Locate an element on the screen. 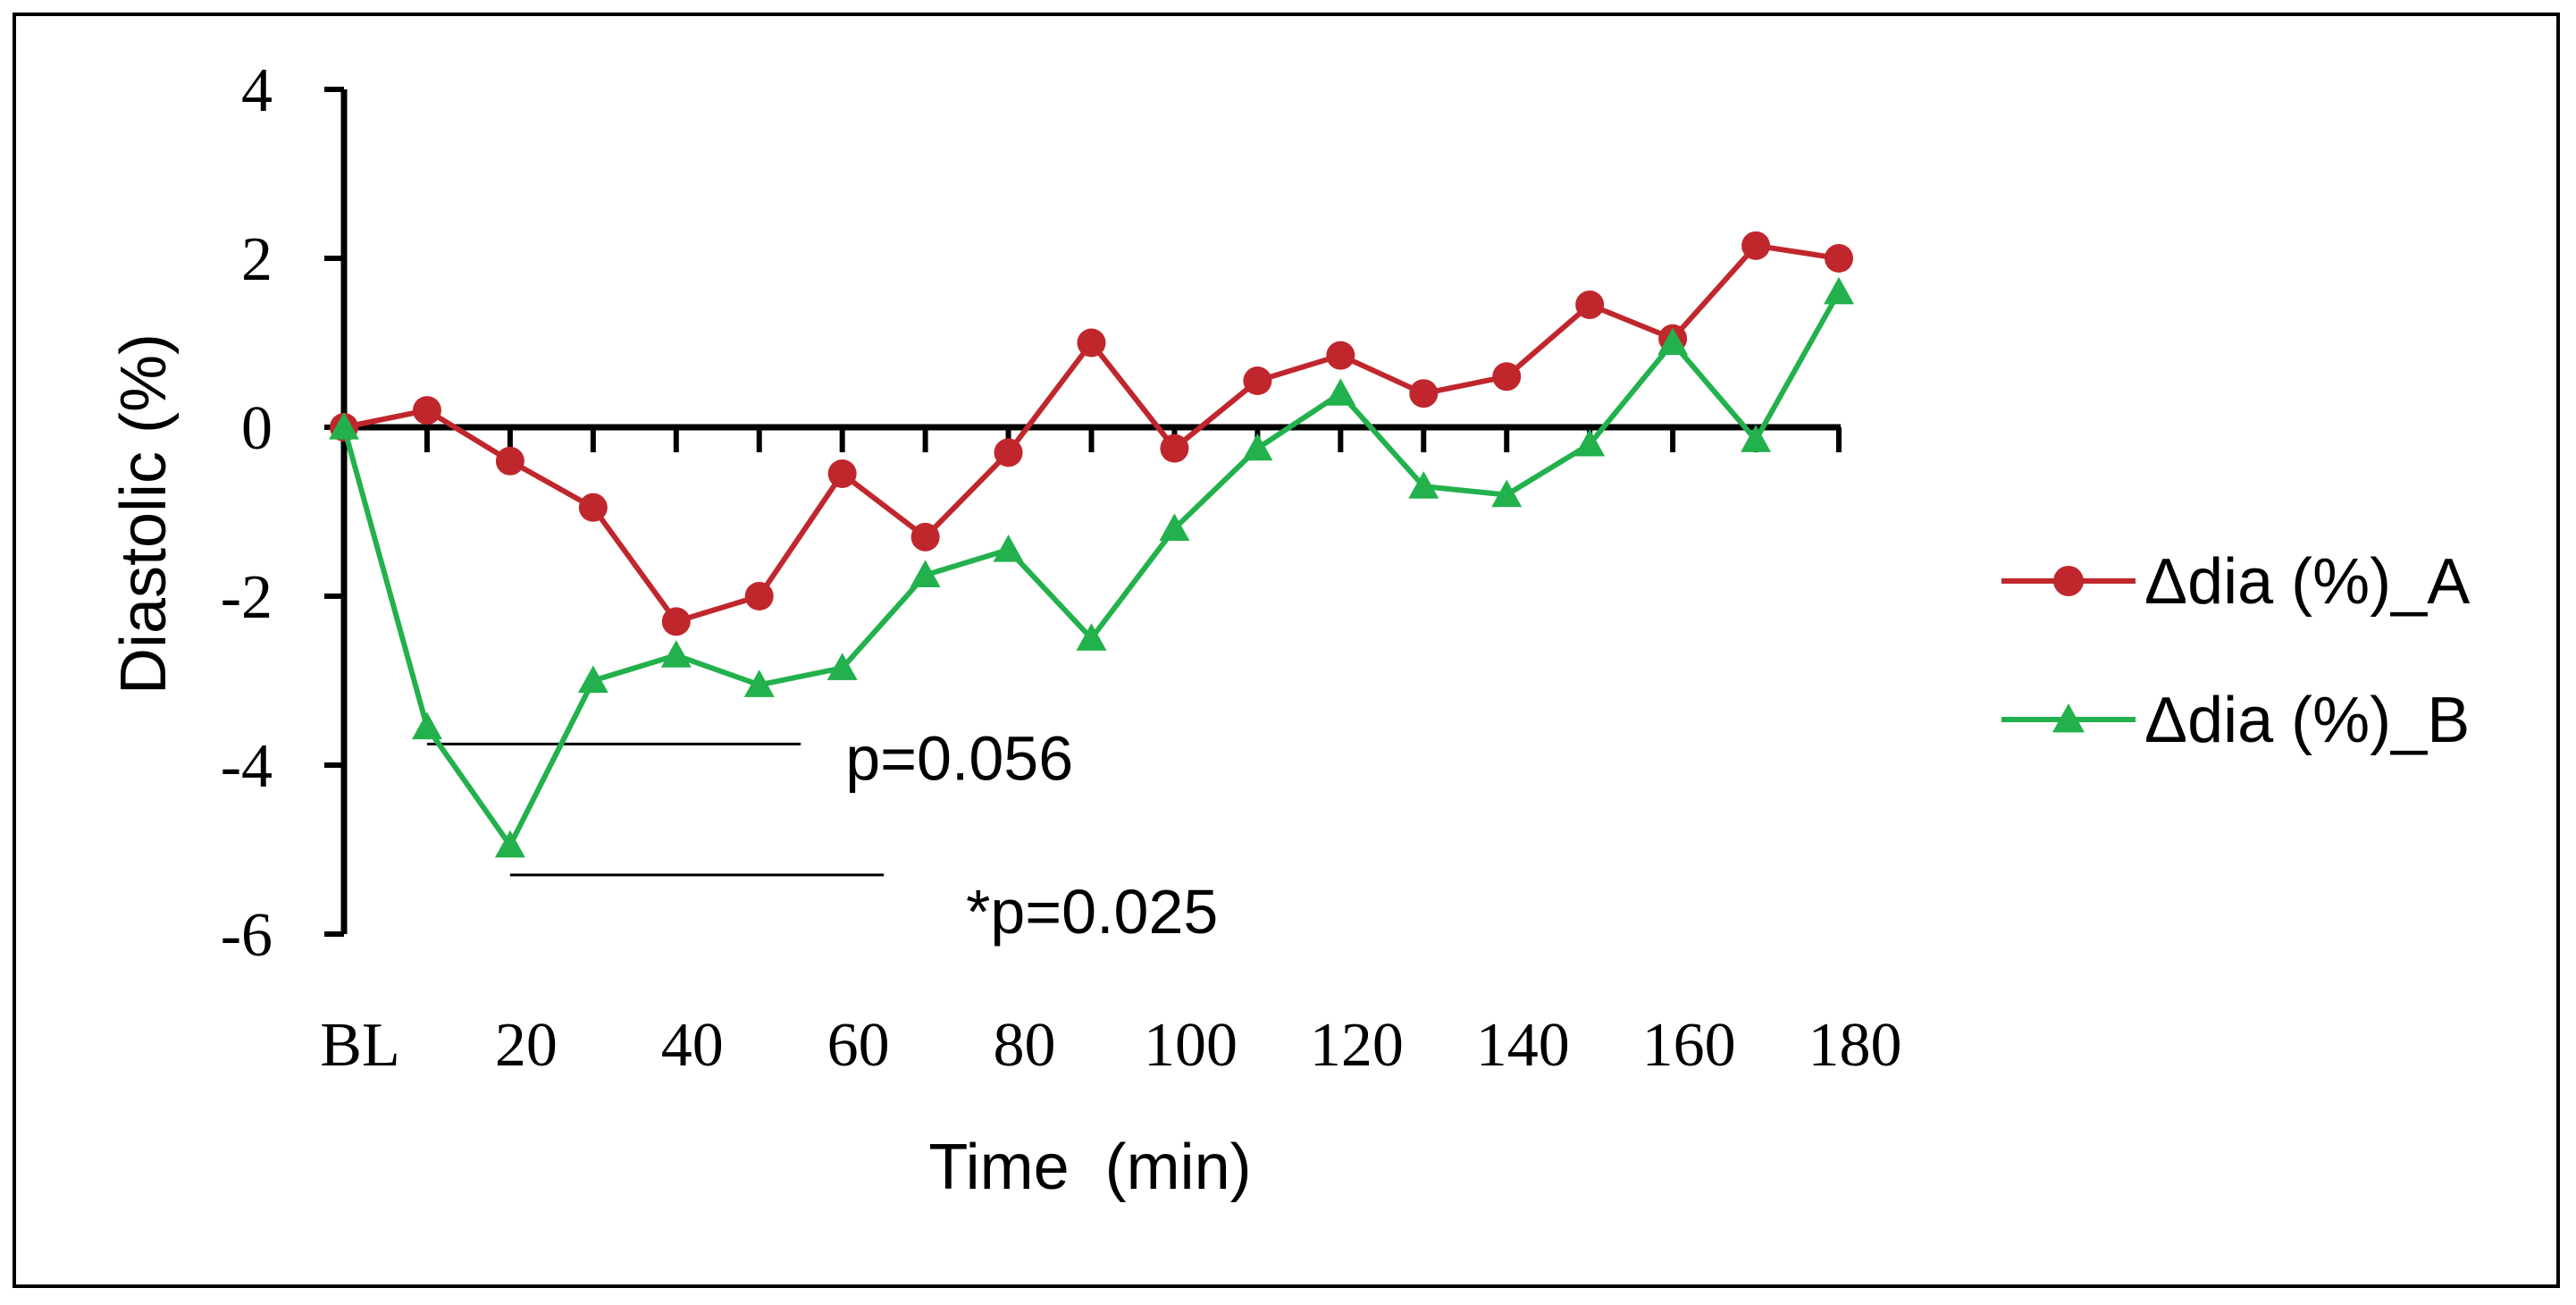 The height and width of the screenshot is (1305, 2576). x-tick-label: 120 is located at coordinates (1357, 1045).